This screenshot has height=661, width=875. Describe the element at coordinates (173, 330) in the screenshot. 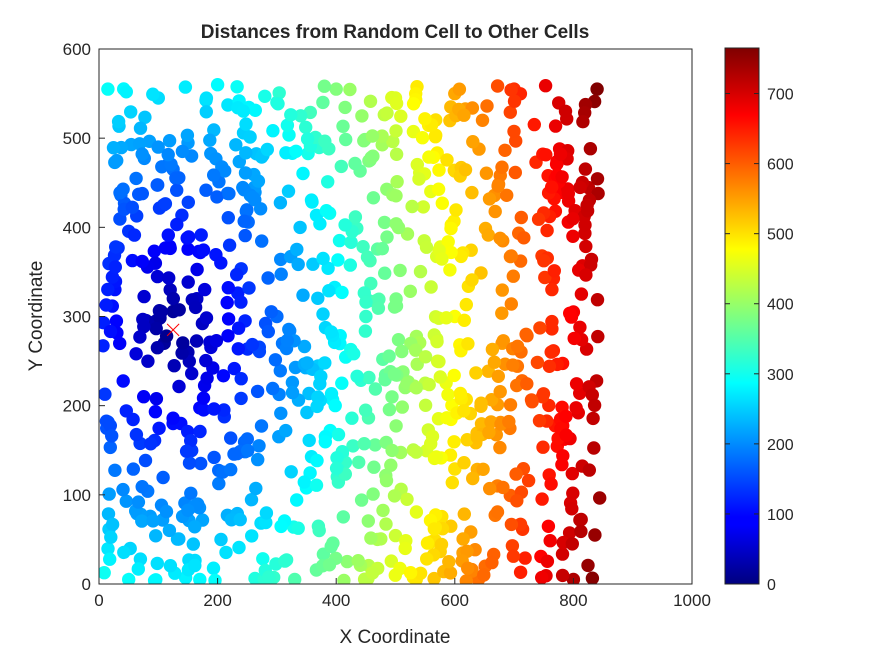

I see `reference-marker-stroke` at that location.